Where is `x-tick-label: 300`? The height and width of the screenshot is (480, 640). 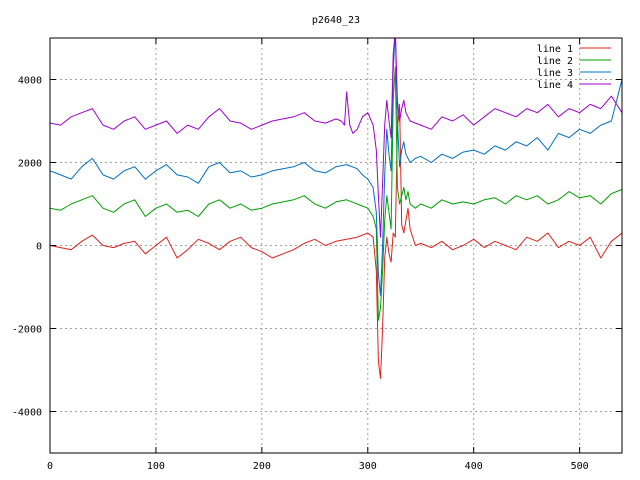
x-tick-label: 300 is located at coordinates (368, 466).